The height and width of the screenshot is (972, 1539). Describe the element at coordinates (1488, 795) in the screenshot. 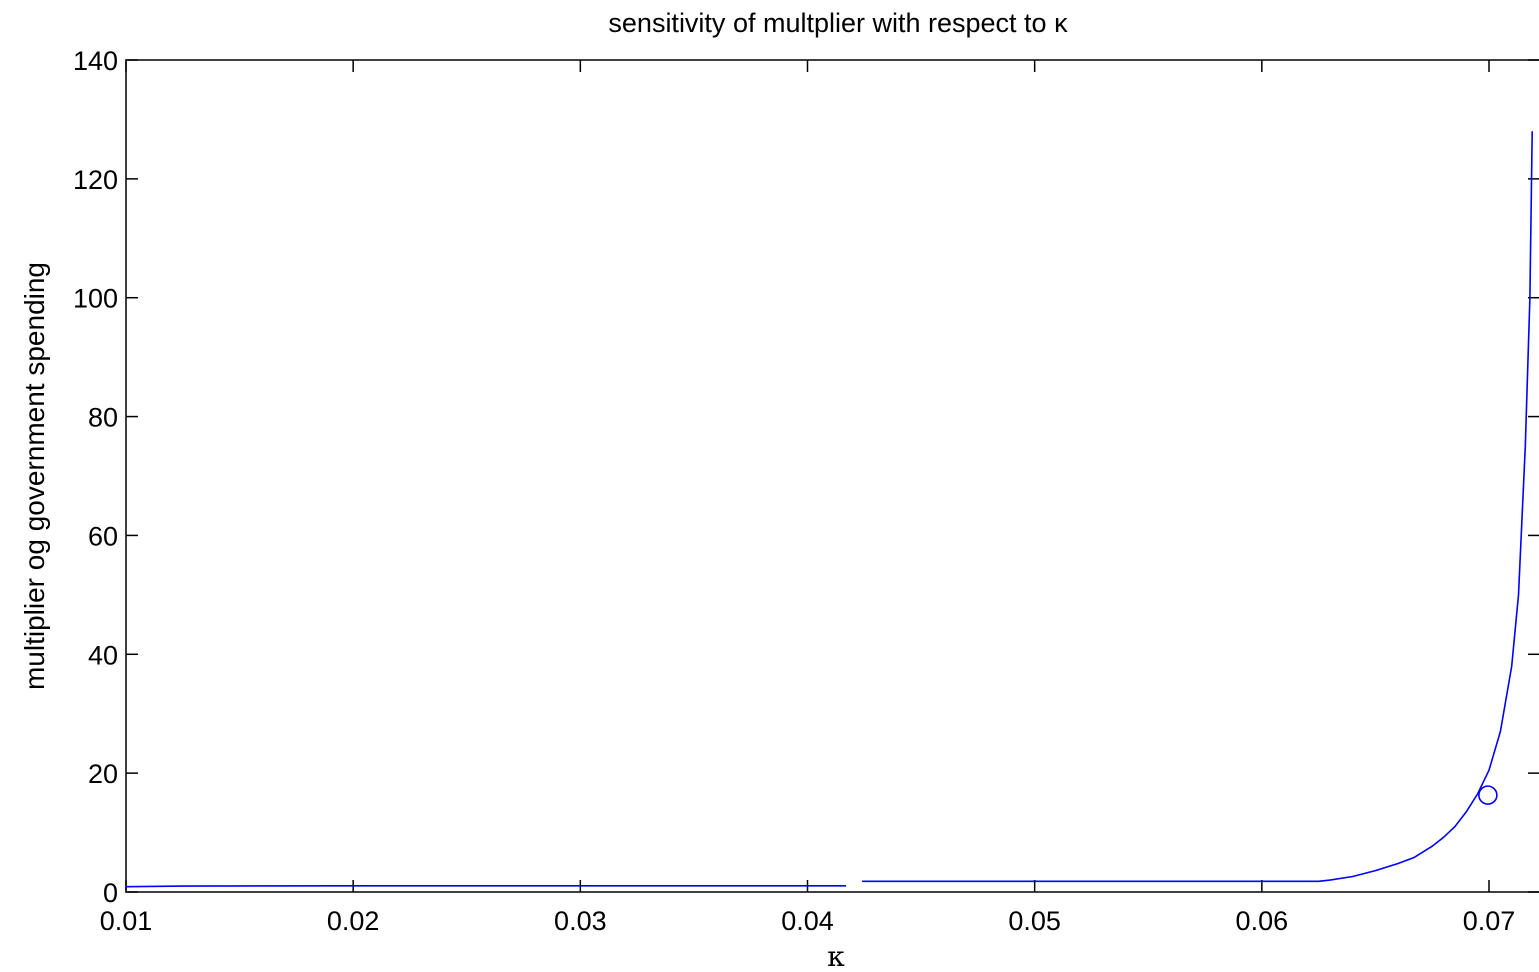

I see `marker-circle` at that location.